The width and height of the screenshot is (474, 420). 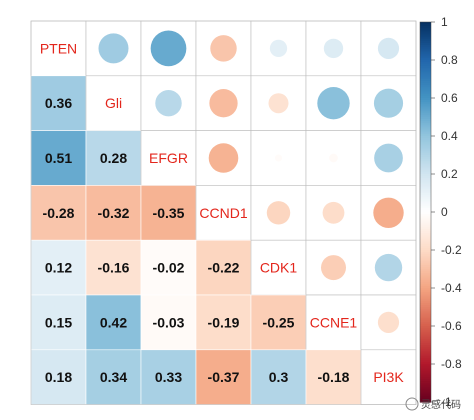 I want to click on cell-CCND1-Gli, so click(x=113, y=213).